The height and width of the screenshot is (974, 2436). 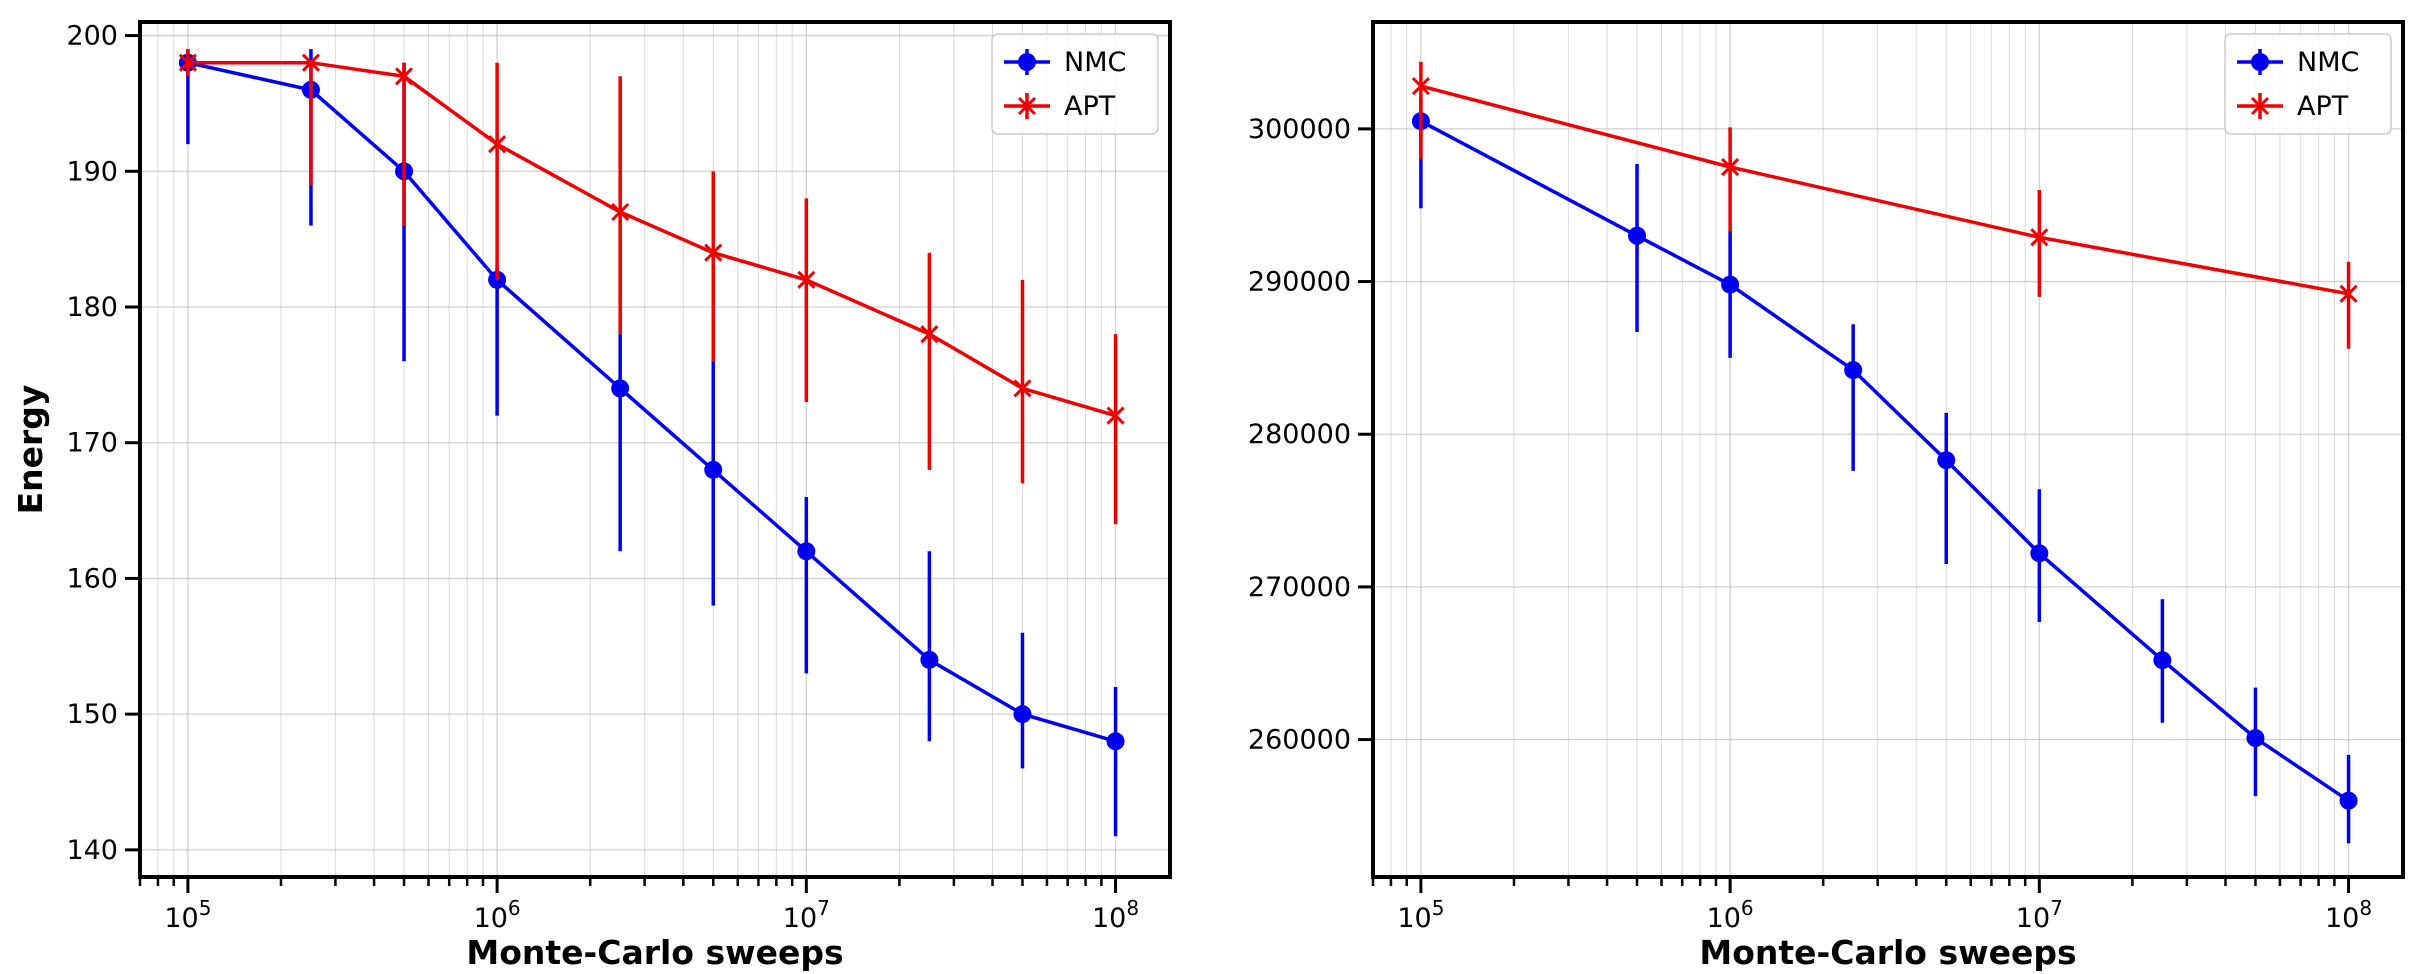 What do you see at coordinates (1299, 587) in the screenshot?
I see `y-tick-label: 270000` at bounding box center [1299, 587].